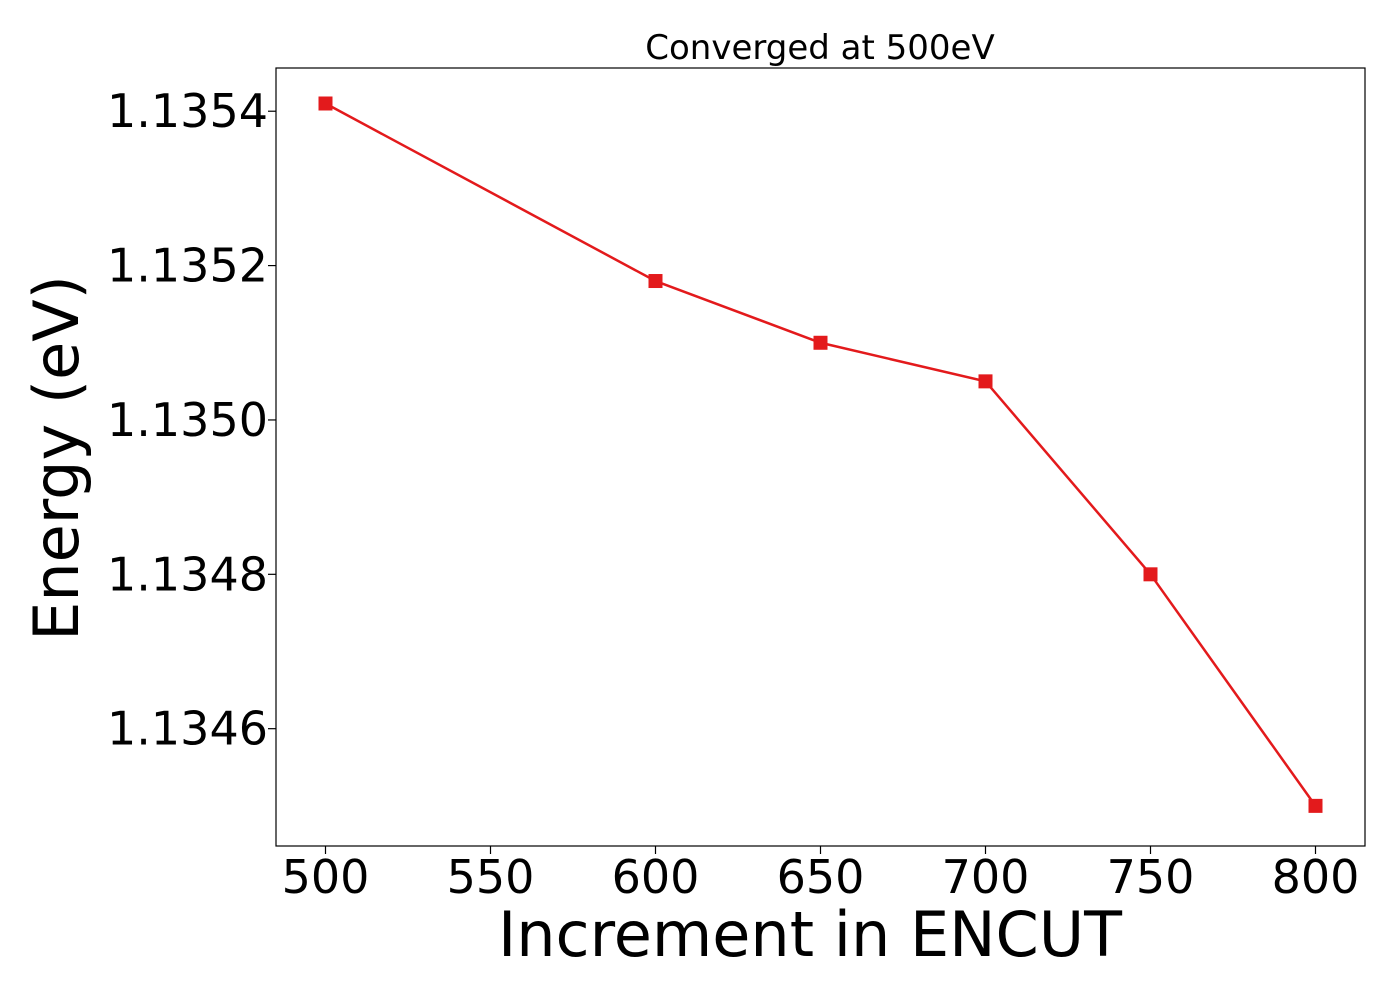 The image size is (1400, 1000). Describe the element at coordinates (1316, 877) in the screenshot. I see `x-tick-label: 800` at that location.